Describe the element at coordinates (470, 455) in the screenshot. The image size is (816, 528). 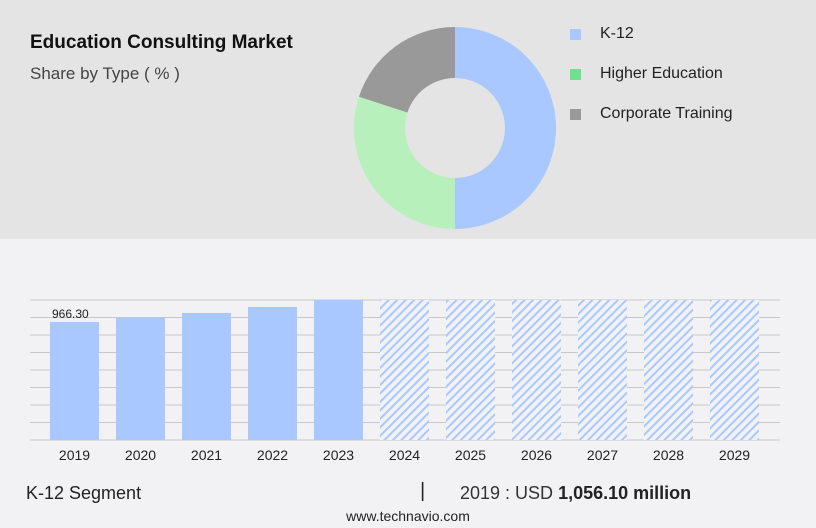
I see `x-tick-2025: 2025` at that location.